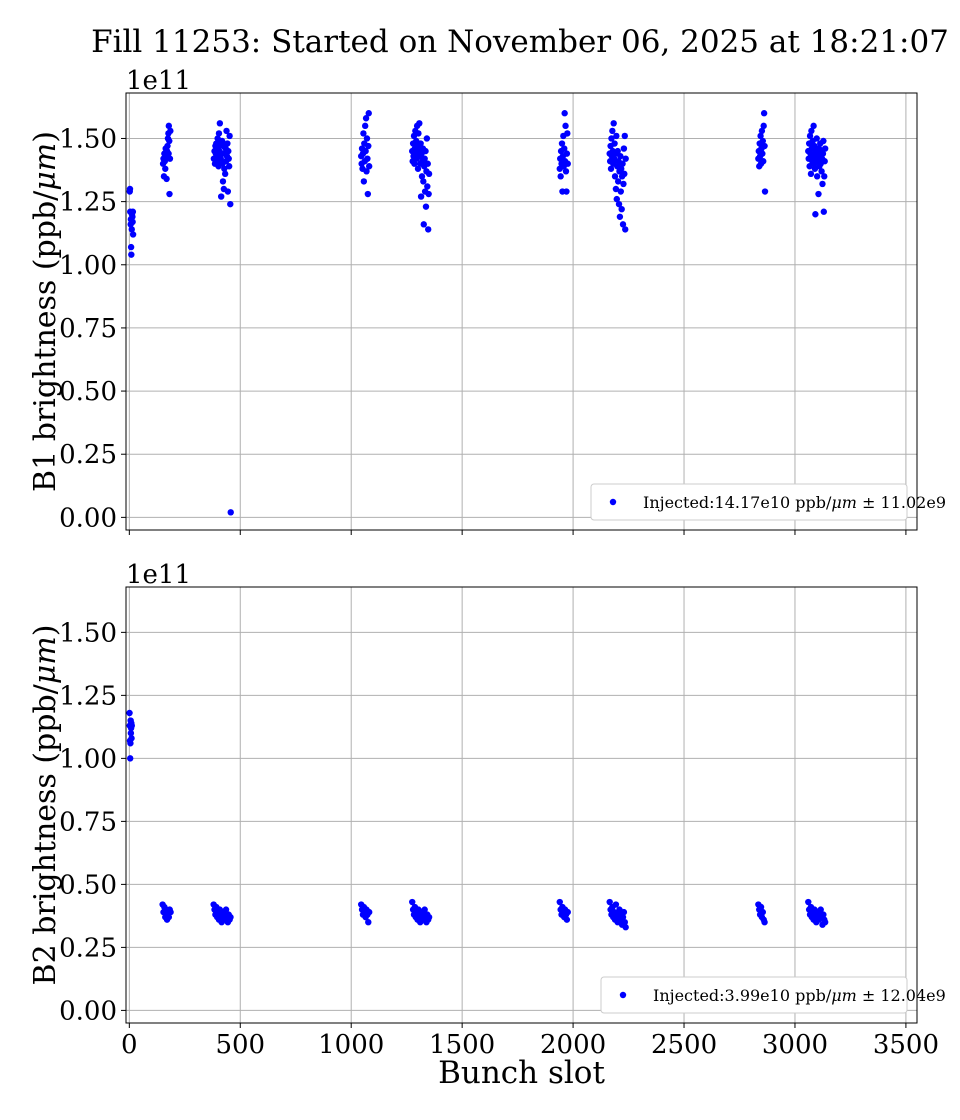  Describe the element at coordinates (737, 502) in the screenshot. I see `legend-label-text: Injected:14.17e10 ppb/` at that location.